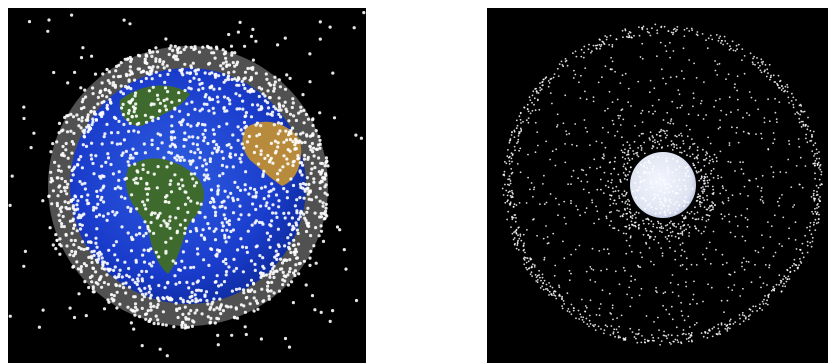 The width and height of the screenshot is (836, 363). What do you see at coordinates (663, 185) in the screenshot?
I see `earth` at bounding box center [663, 185].